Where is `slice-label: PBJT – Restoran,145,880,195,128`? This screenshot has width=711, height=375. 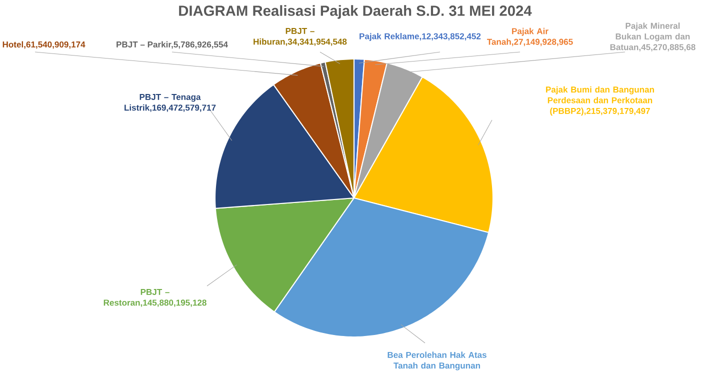
slice-label: PBJT – Restoran,145,880,195,128 is located at coordinates (155, 298).